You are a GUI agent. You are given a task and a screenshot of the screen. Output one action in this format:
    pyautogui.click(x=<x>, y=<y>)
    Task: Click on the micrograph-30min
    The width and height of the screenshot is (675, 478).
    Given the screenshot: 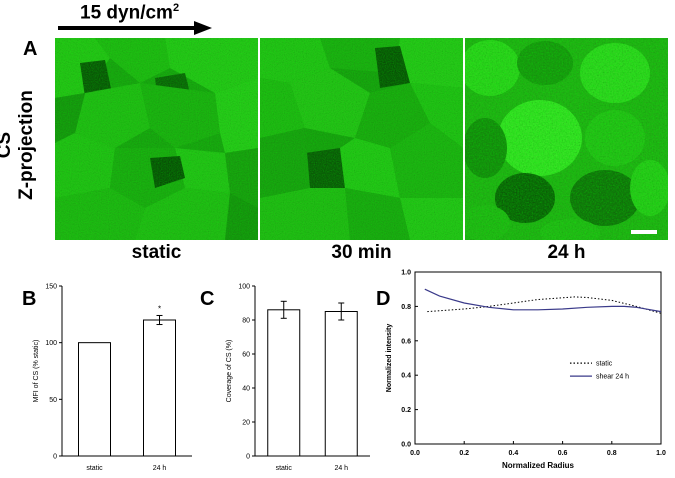 What is the action you would take?
    pyautogui.click(x=361, y=139)
    